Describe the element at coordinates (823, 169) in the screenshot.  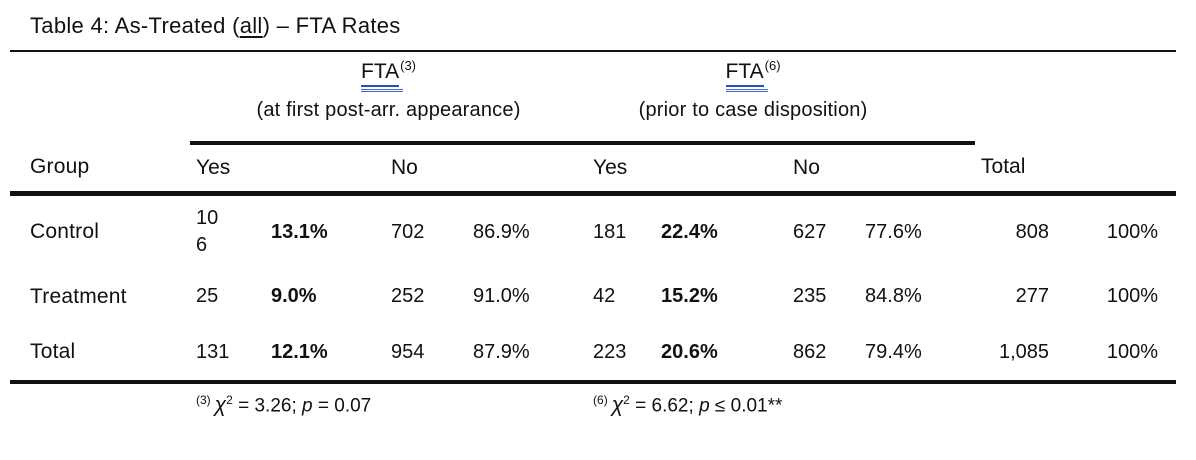
I see `col-header-fta6-no: No` at that location.